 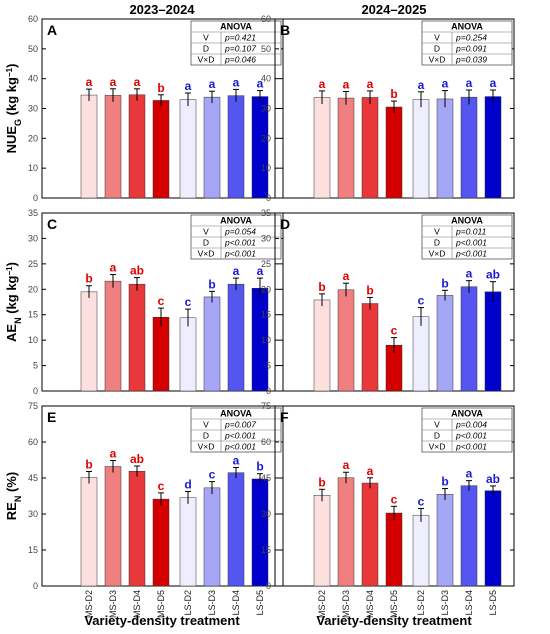 I want to click on y-axis-label-row-1: NUEG (kg kg−1), so click(x=13, y=109).